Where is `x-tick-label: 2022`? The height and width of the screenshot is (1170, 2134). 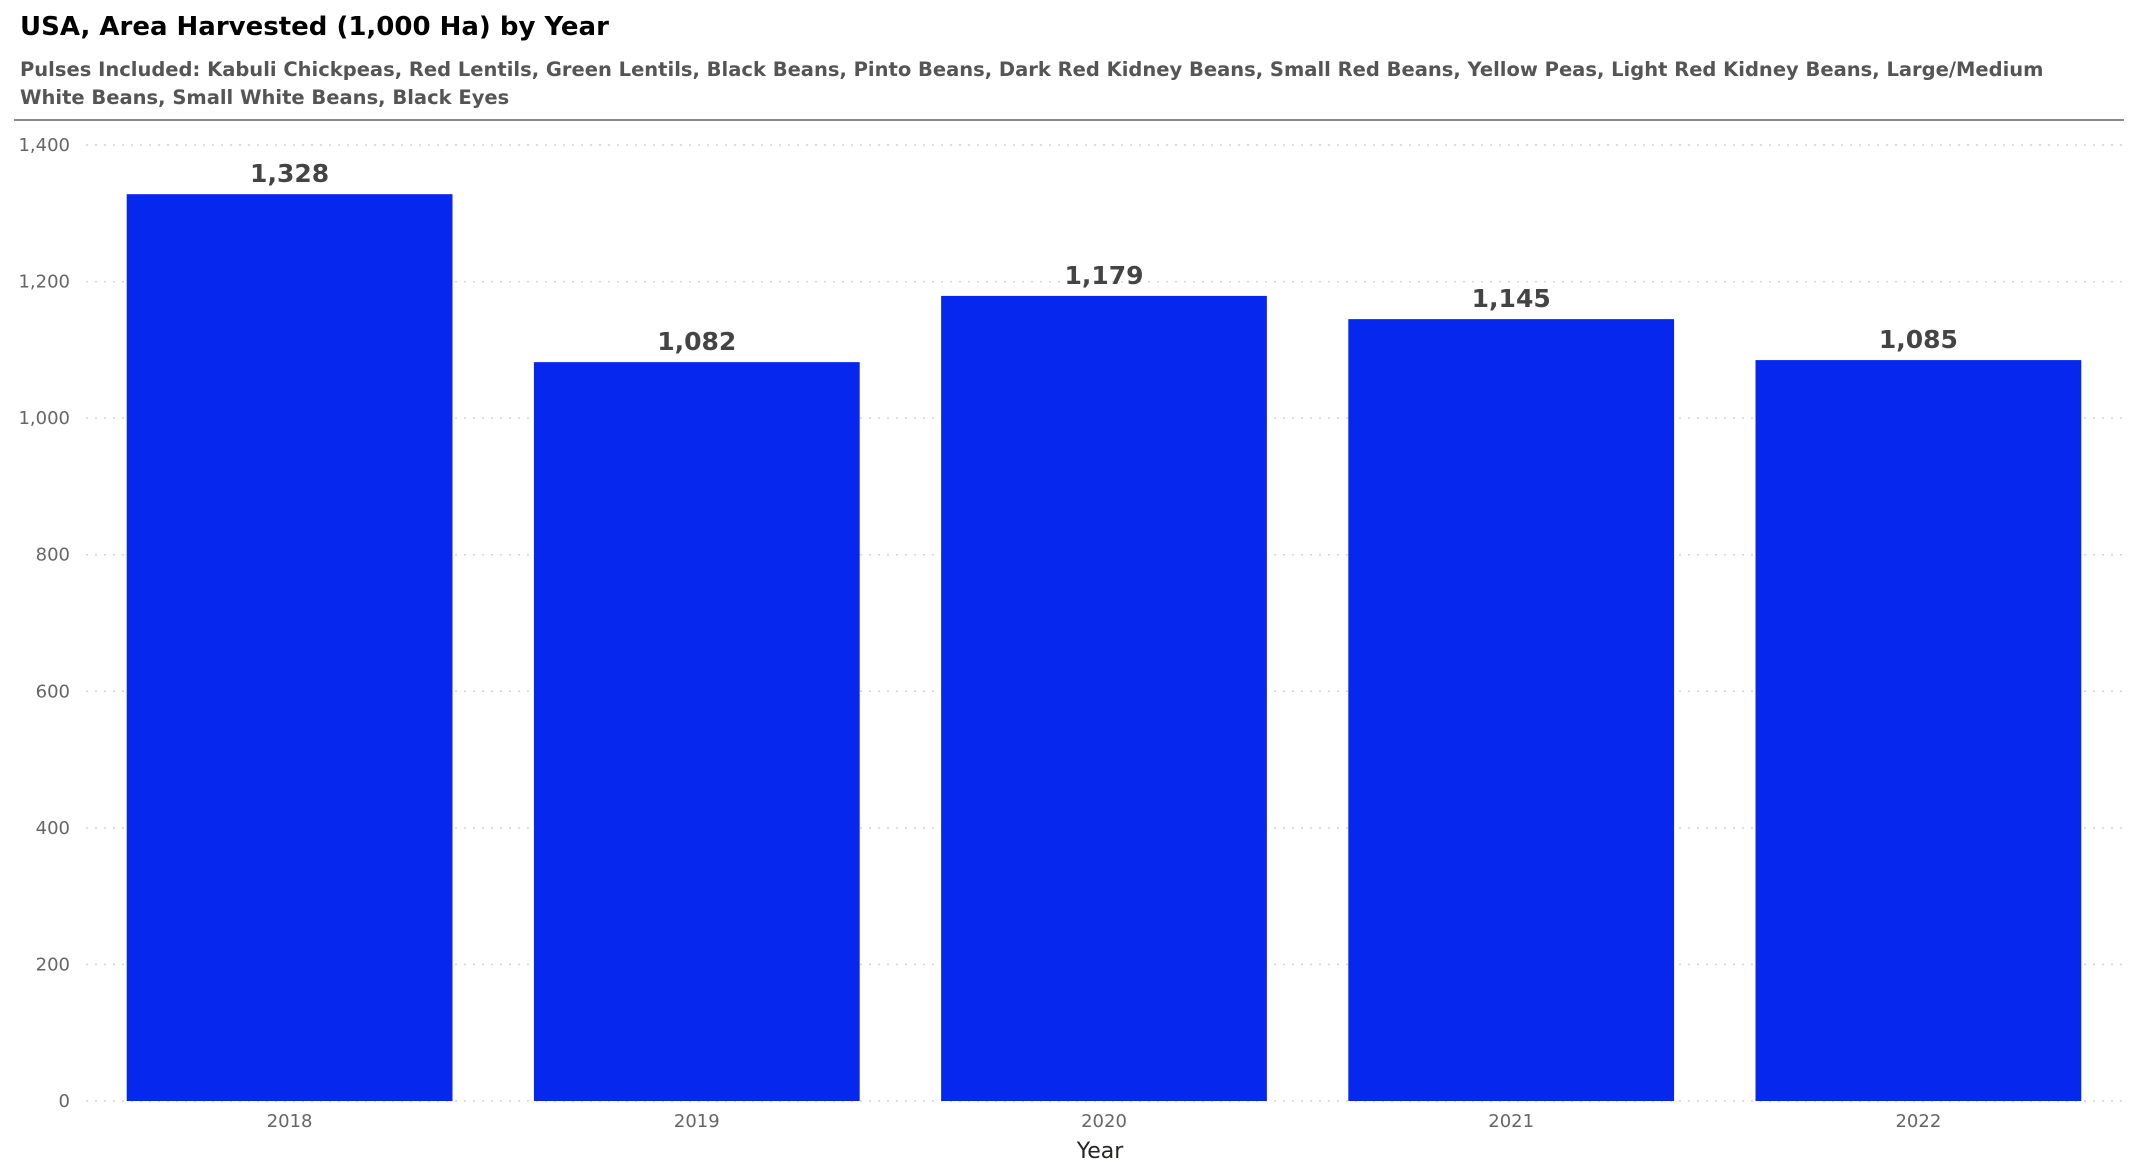
x-tick-label: 2022 is located at coordinates (1918, 1121).